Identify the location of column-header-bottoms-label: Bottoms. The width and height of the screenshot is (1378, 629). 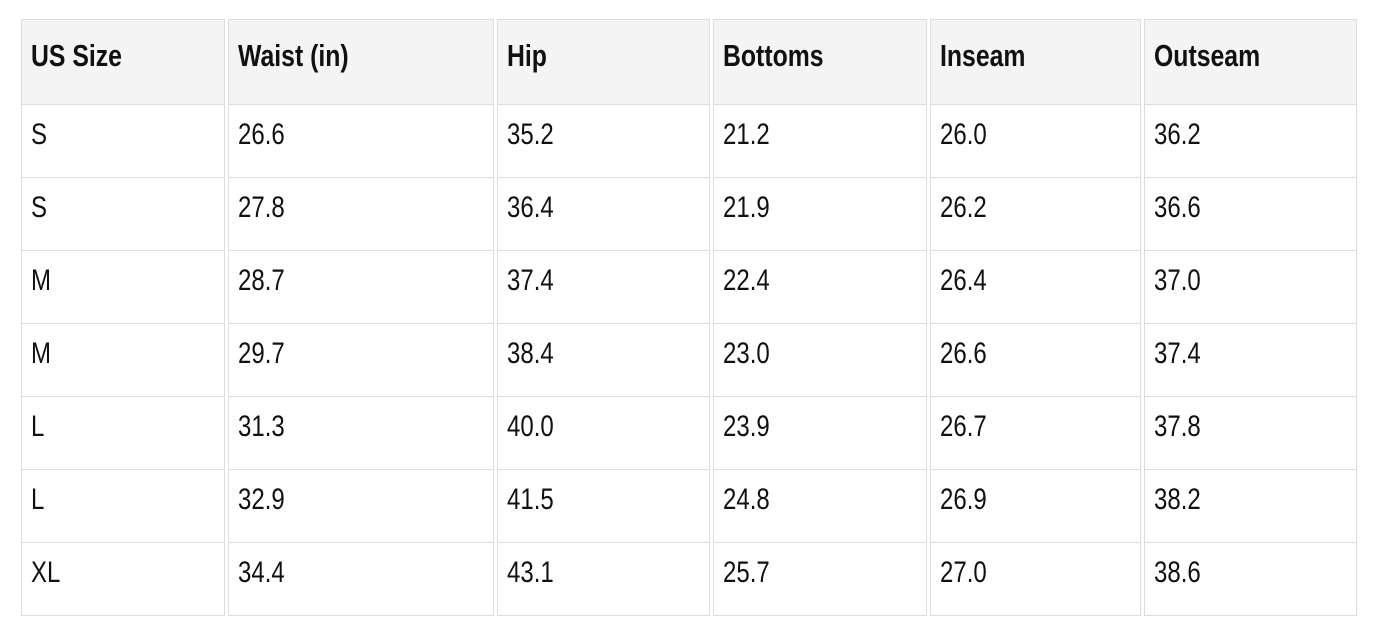
(773, 55).